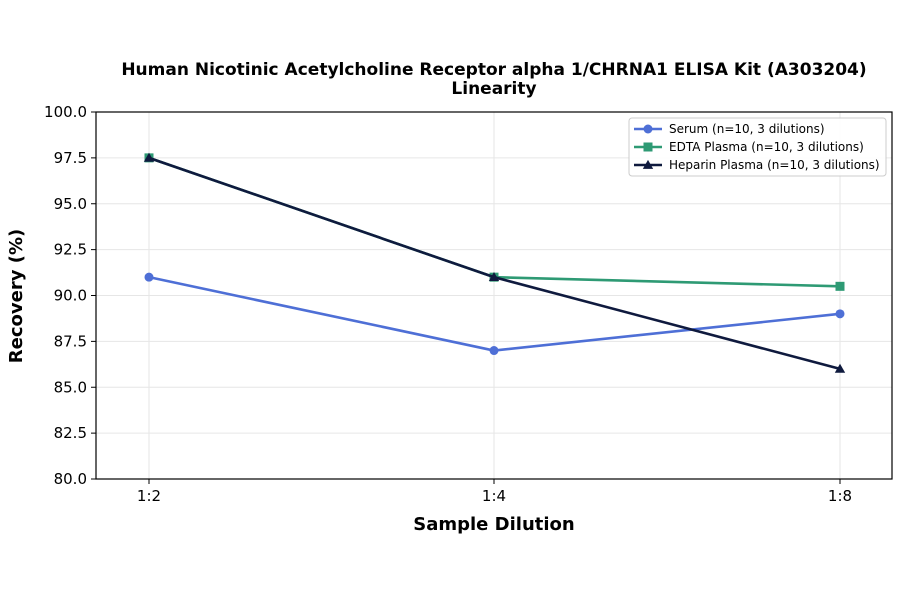 The height and width of the screenshot is (594, 900). Describe the element at coordinates (493, 89) in the screenshot. I see `chart-subtitle: Linearity` at that location.